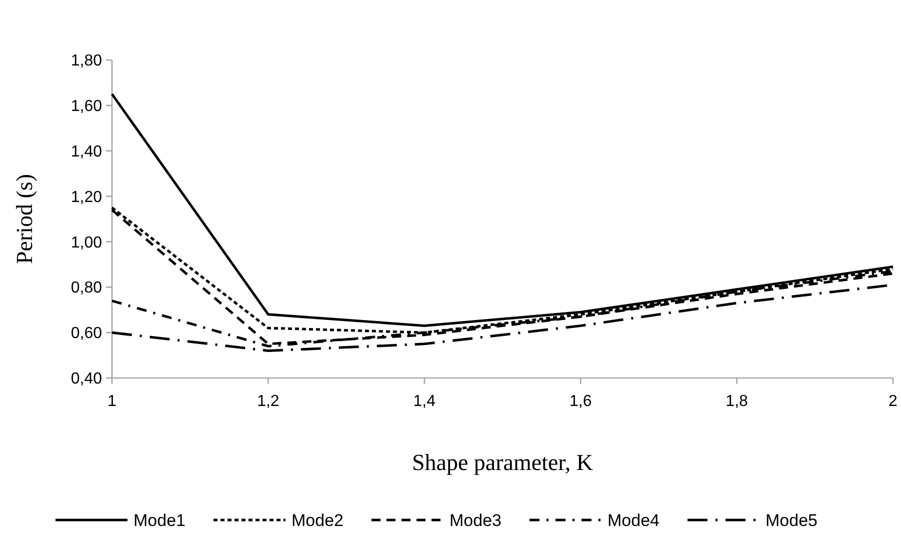  I want to click on y-tick-label: 1,20, so click(86, 197).